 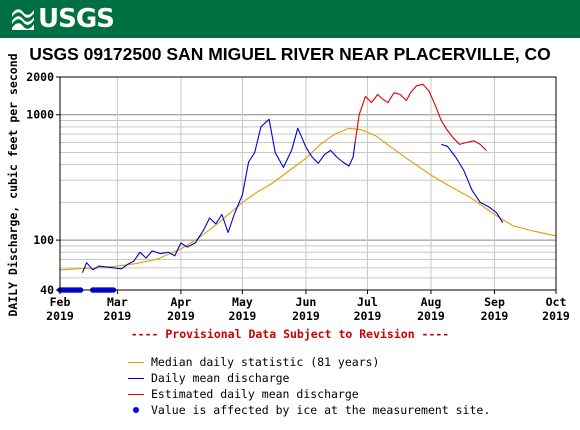 I want to click on x-tick-month: Aug, so click(x=431, y=302).